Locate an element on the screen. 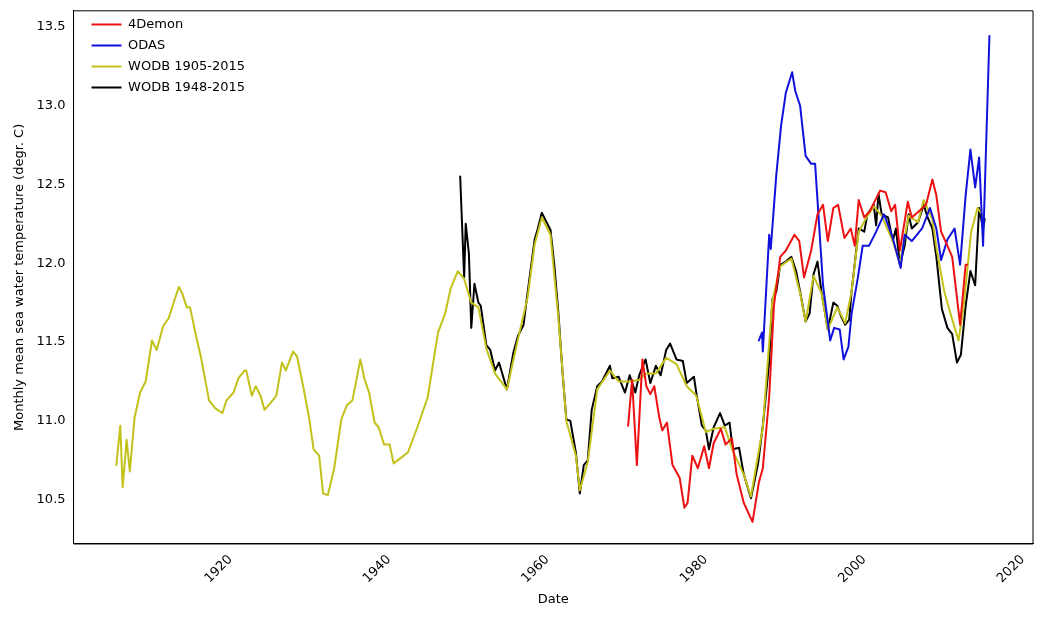  legend-label: ODAS is located at coordinates (147, 44).